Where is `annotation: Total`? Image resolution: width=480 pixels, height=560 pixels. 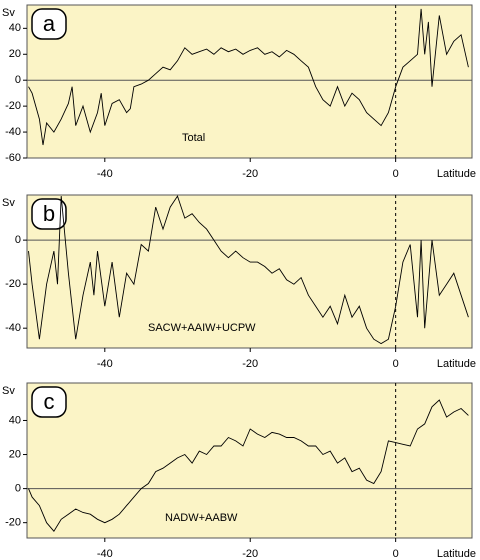
annotation: Total is located at coordinates (193, 138).